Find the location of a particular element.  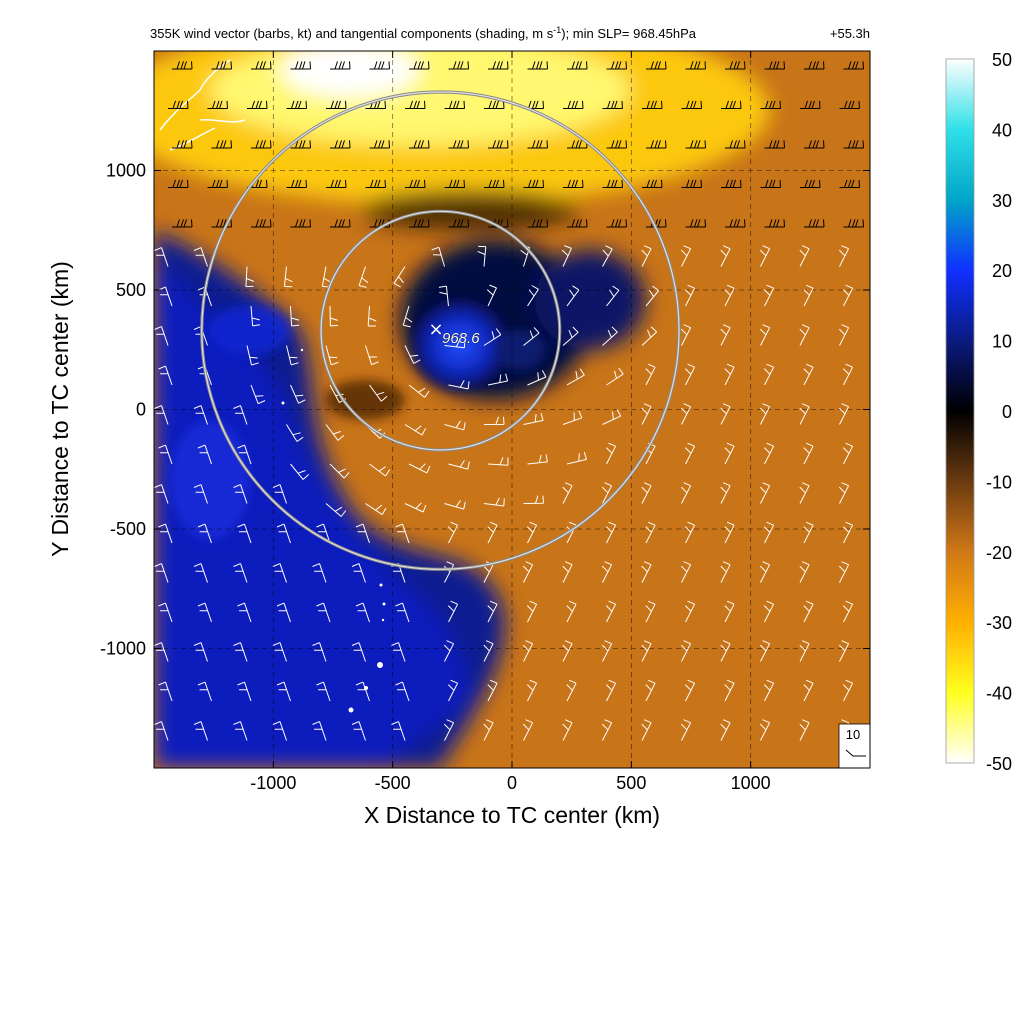

colorbar-tick-label: -50 is located at coordinates (999, 764).